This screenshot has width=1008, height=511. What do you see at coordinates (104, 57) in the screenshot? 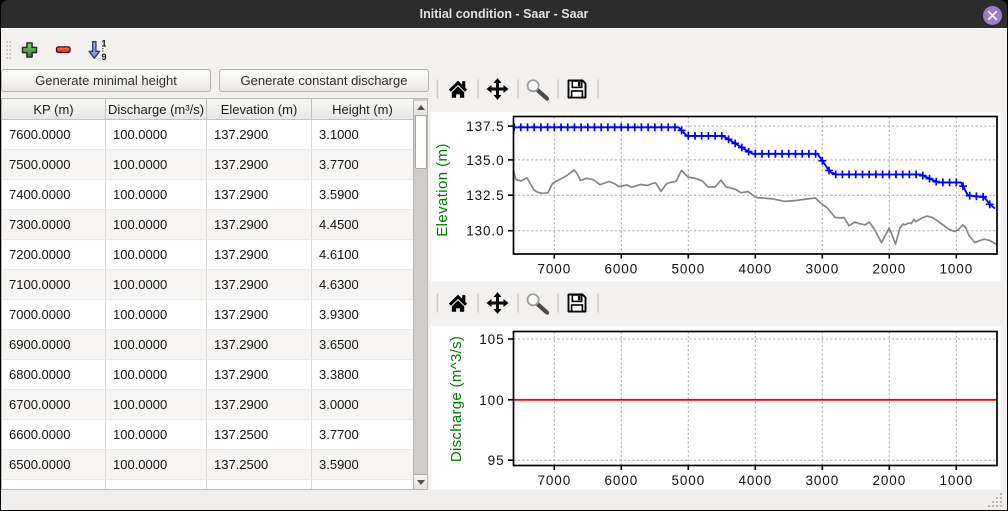
I see `svg-text: 9` at bounding box center [104, 57].